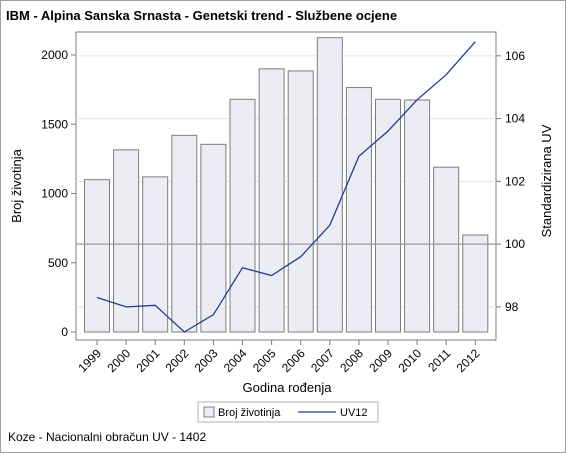  Describe the element at coordinates (515, 181) in the screenshot. I see `y2-tick-label: 102` at that location.